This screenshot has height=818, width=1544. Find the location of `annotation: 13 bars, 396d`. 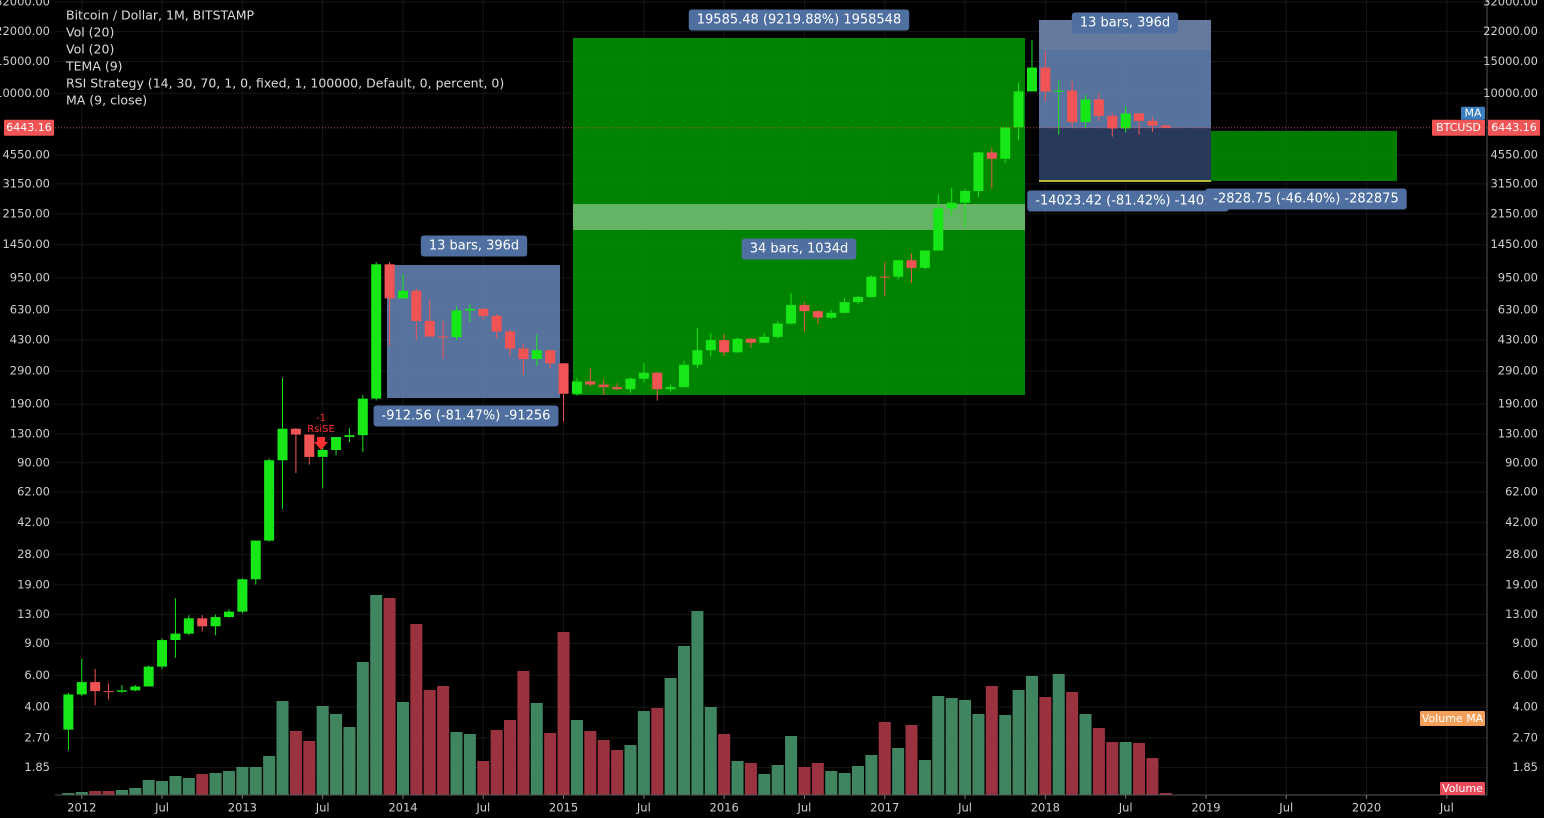

annotation: 13 bars, 396d is located at coordinates (474, 246).